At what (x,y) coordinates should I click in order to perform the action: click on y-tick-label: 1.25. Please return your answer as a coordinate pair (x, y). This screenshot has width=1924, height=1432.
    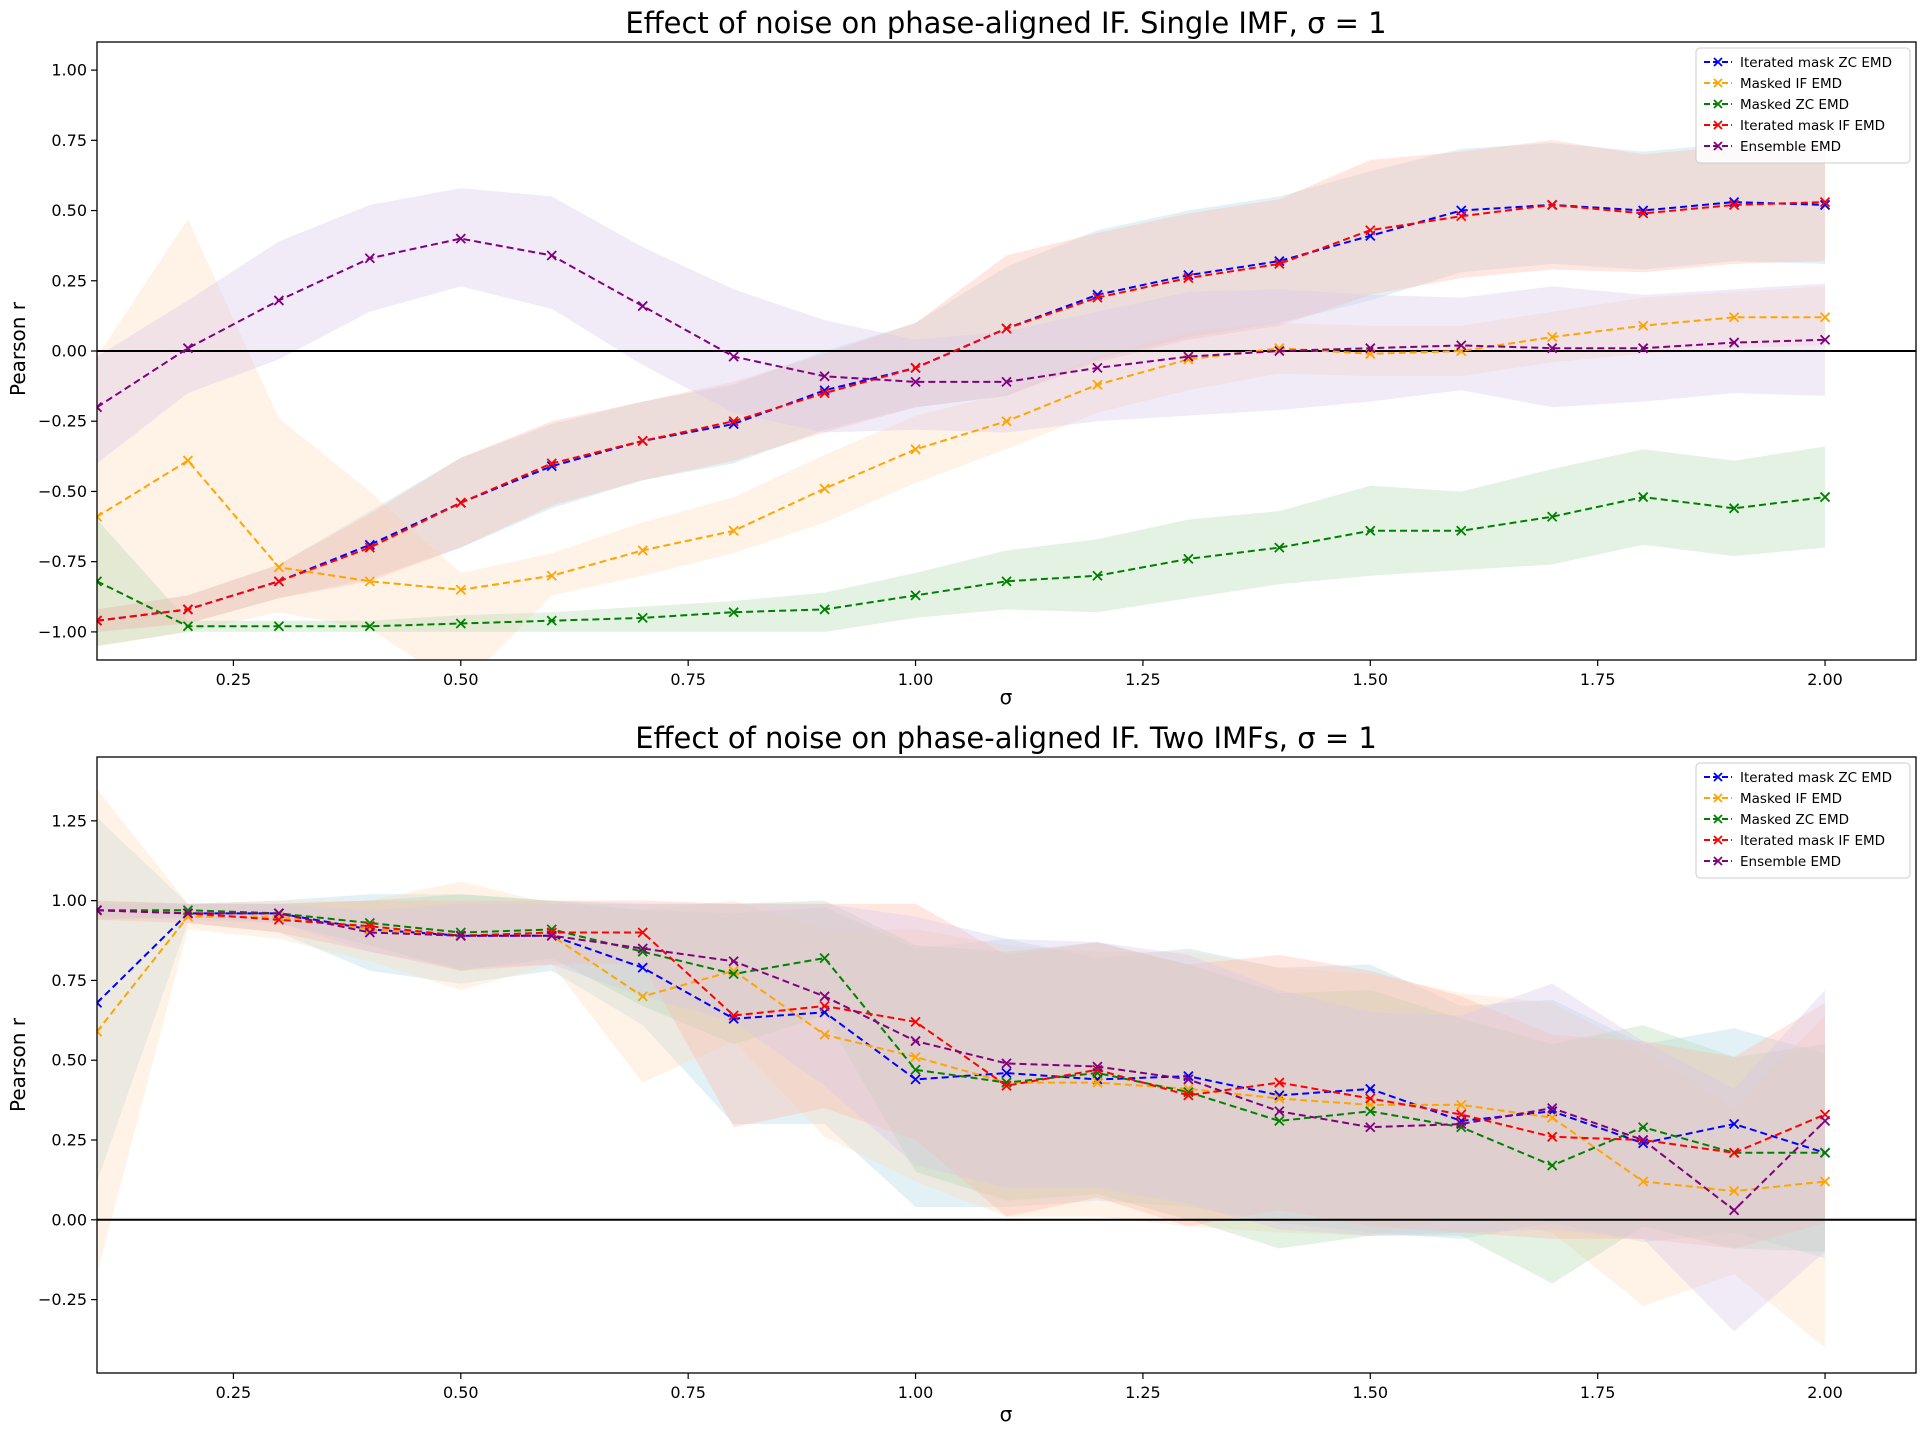
    Looking at the image, I should click on (69, 820).